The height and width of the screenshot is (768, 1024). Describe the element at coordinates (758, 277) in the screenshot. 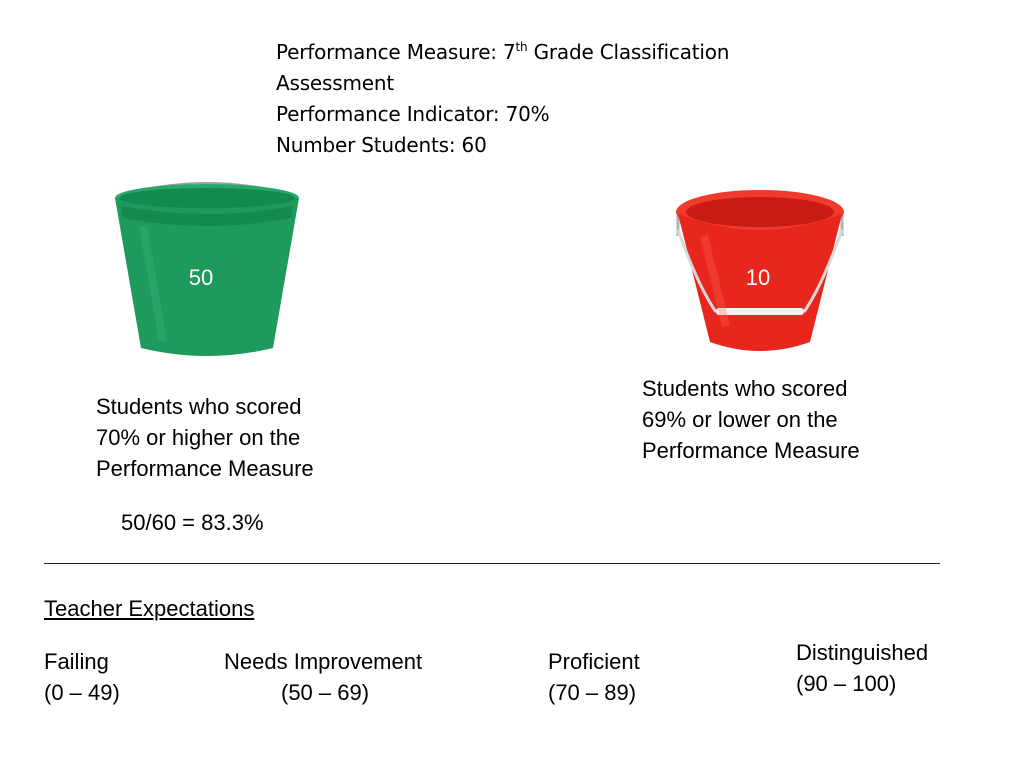

I see `red-bucket-count: 10` at that location.